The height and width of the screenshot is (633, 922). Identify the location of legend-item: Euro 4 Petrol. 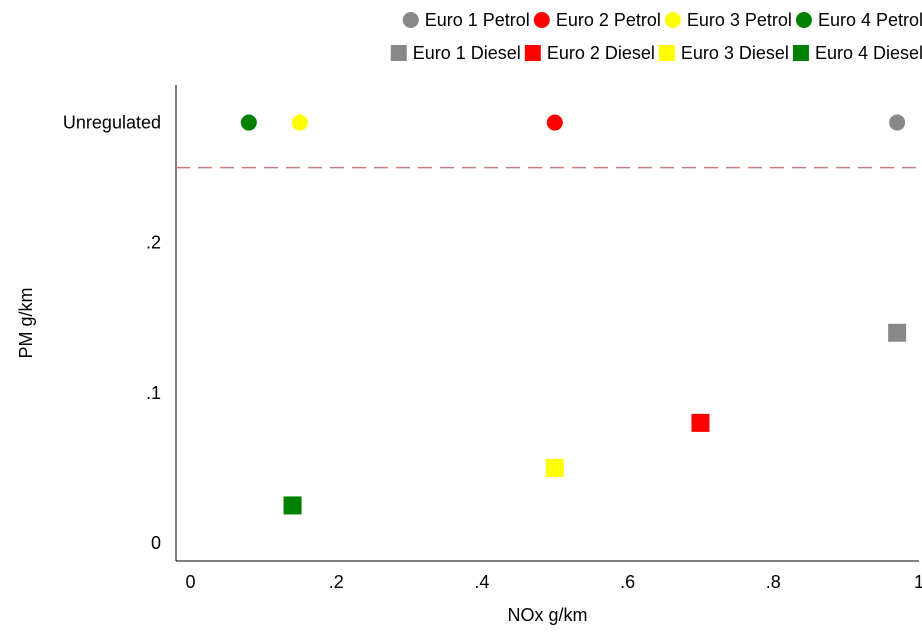
(858, 20).